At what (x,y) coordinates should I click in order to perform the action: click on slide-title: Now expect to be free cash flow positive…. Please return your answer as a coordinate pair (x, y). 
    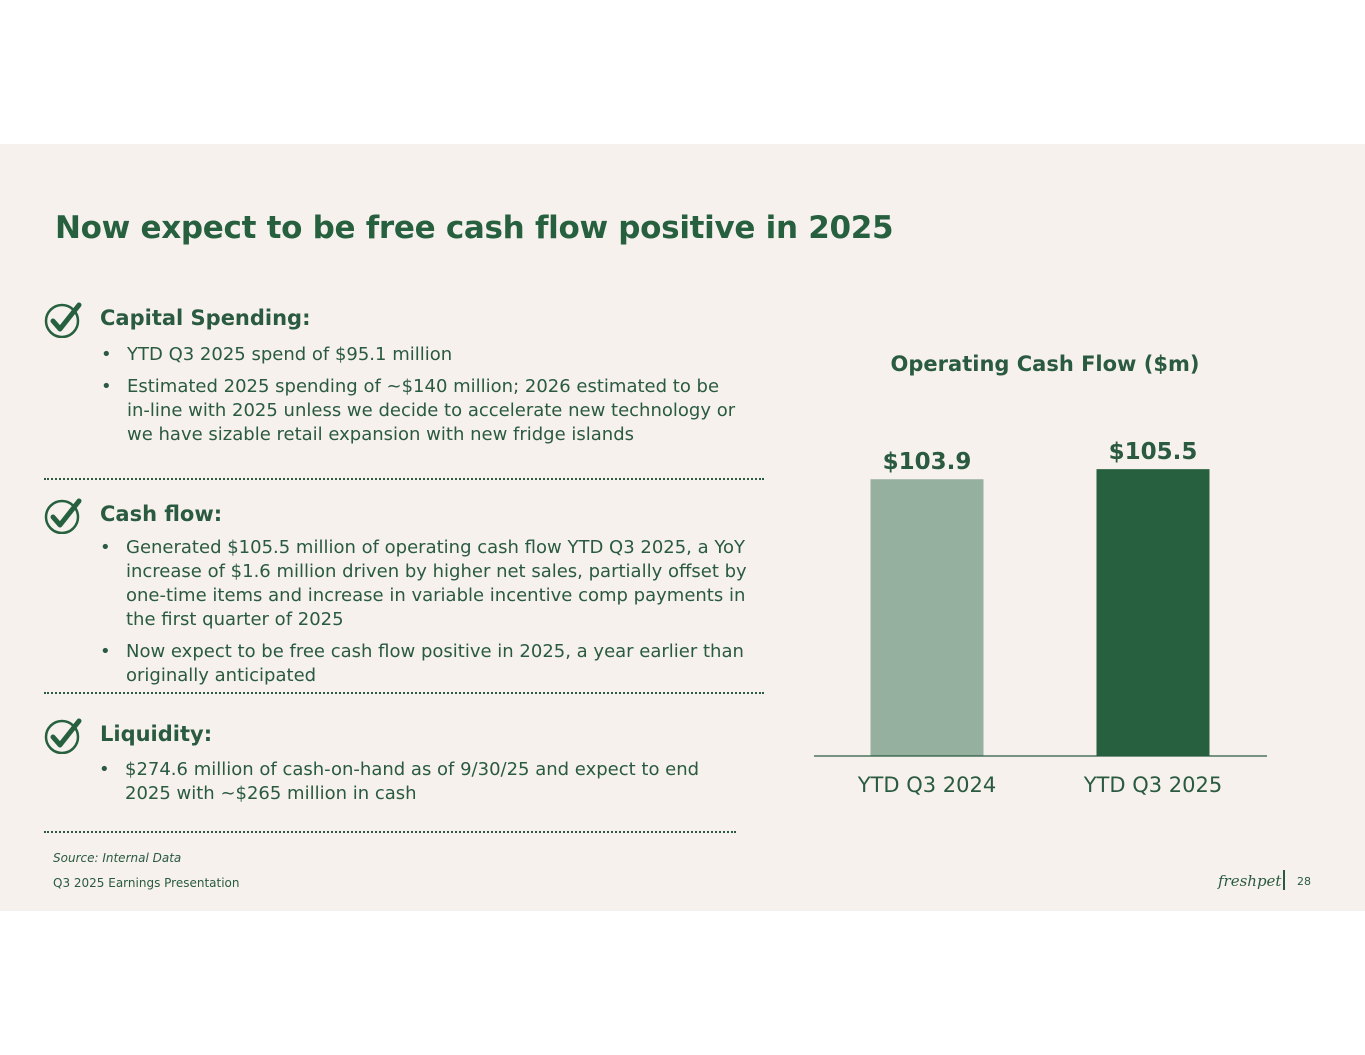
    Looking at the image, I should click on (474, 228).